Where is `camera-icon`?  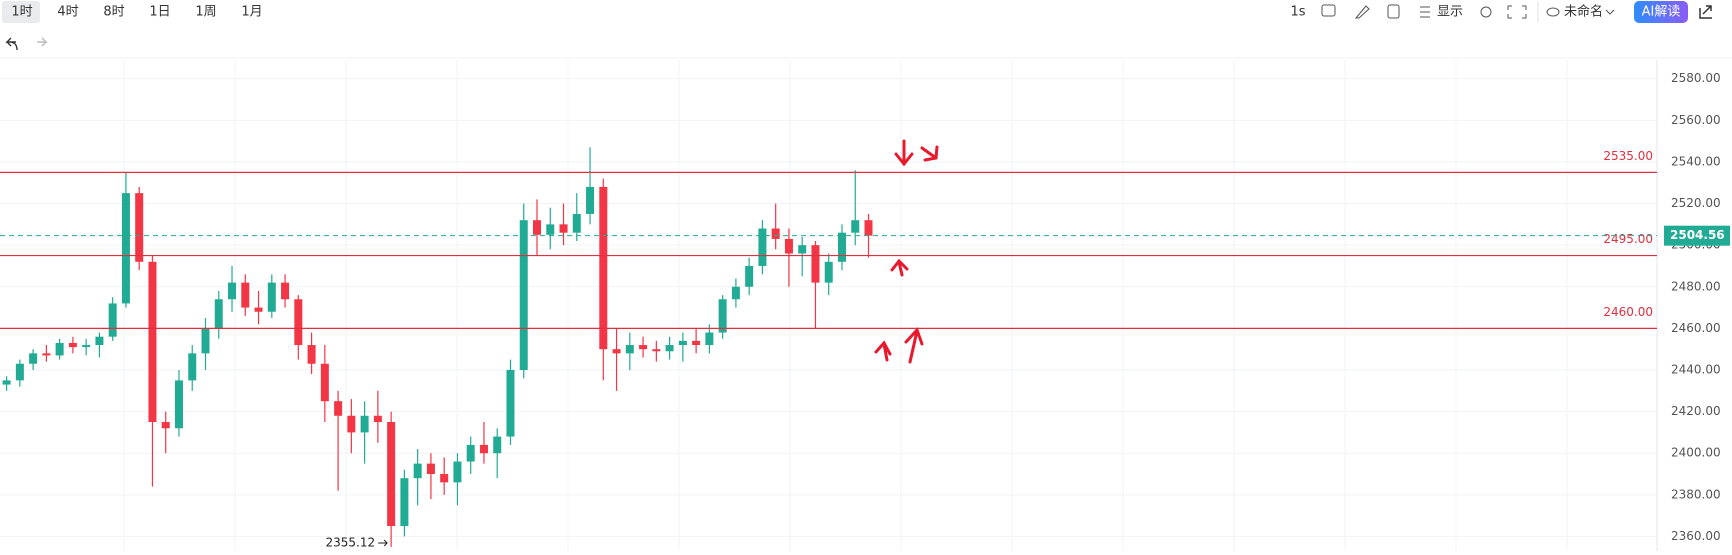
camera-icon is located at coordinates (1328, 10).